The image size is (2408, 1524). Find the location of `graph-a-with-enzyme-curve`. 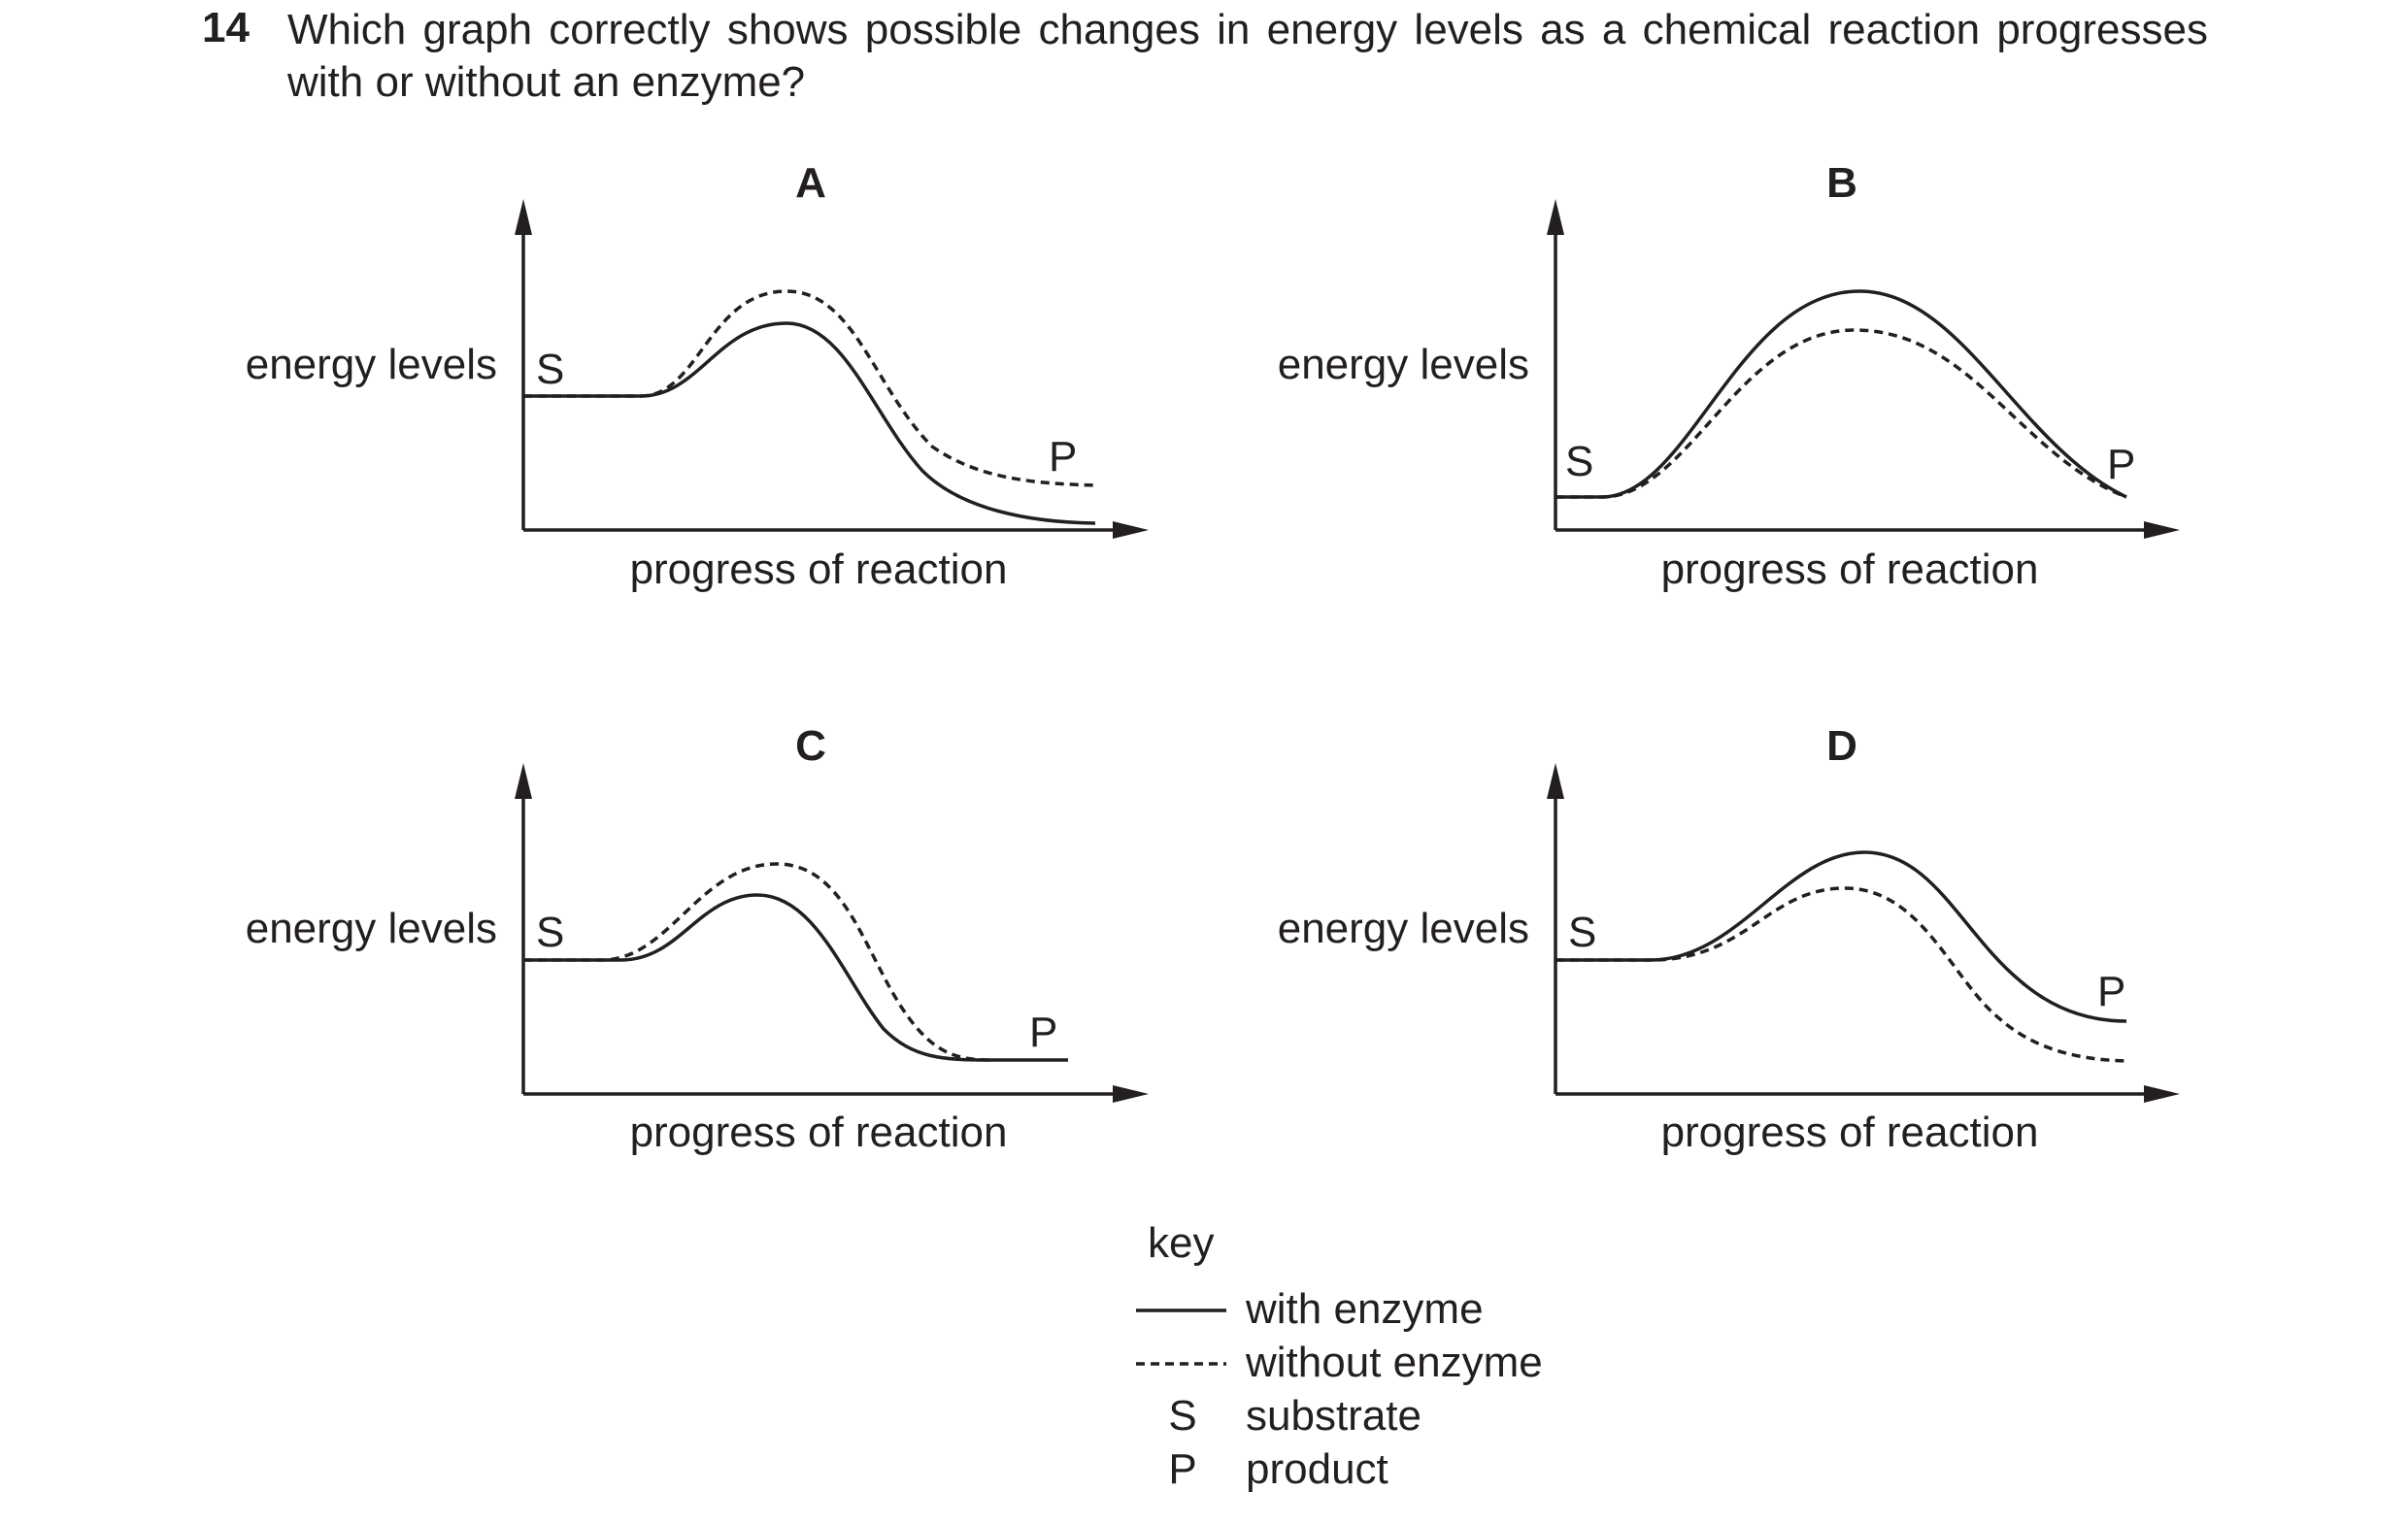

graph-a-with-enzyme-curve is located at coordinates (809, 423).